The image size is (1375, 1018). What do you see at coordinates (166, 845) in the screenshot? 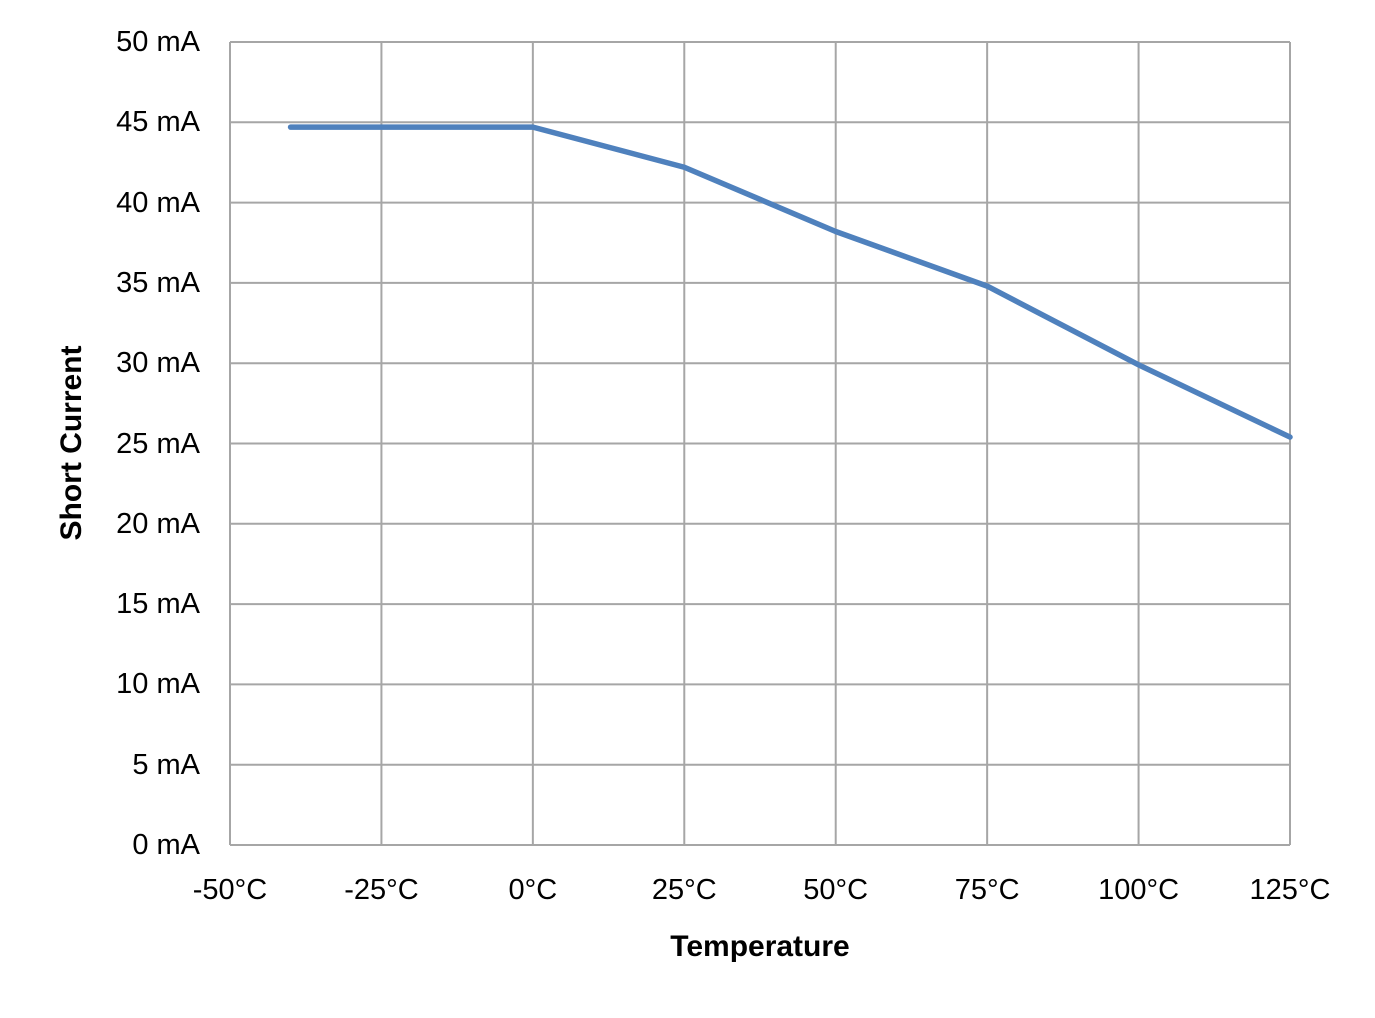
I see `y-axis-tick-label: 0 mA` at bounding box center [166, 845].